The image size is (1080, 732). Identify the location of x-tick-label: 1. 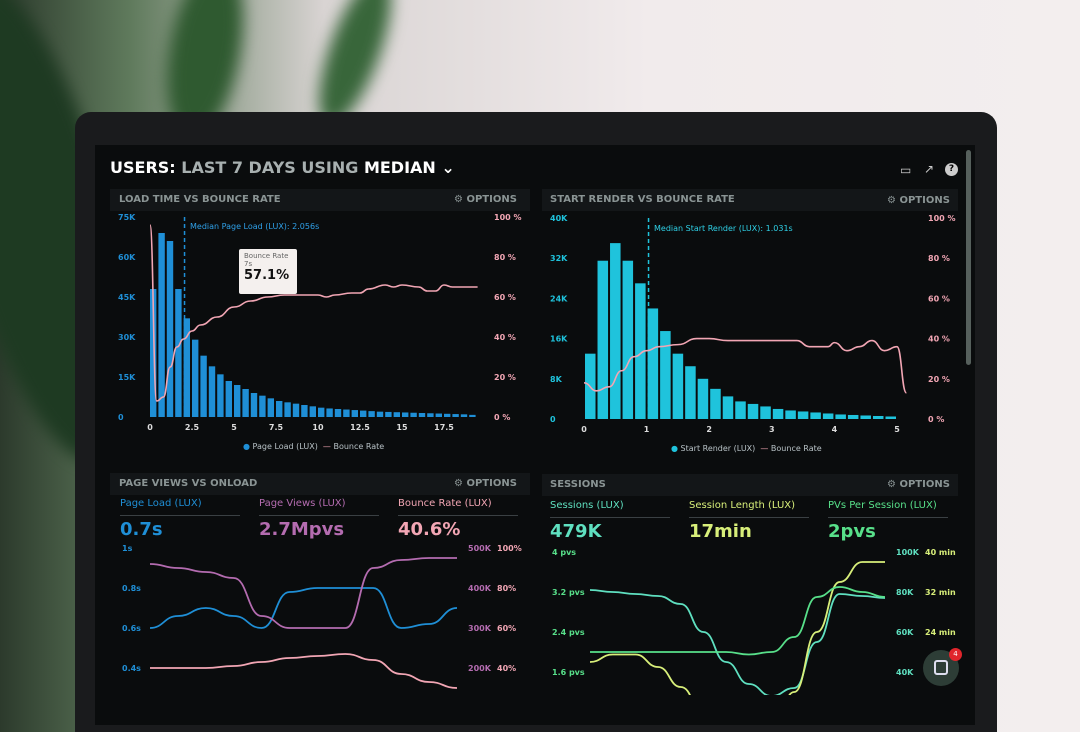
(647, 429).